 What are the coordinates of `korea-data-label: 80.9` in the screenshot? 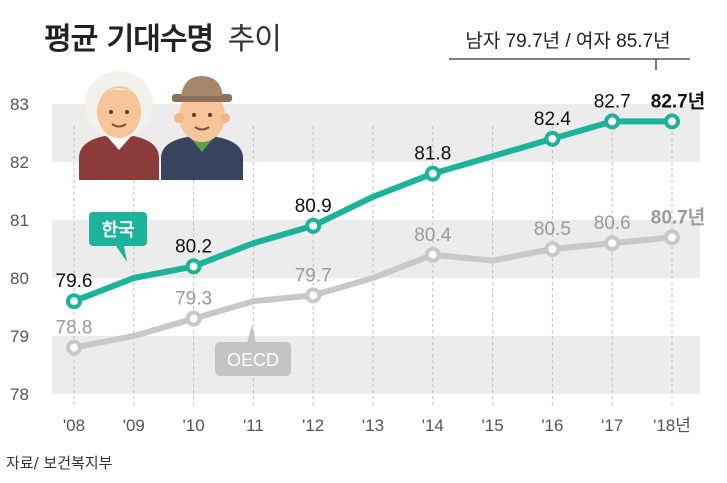 It's located at (313, 206).